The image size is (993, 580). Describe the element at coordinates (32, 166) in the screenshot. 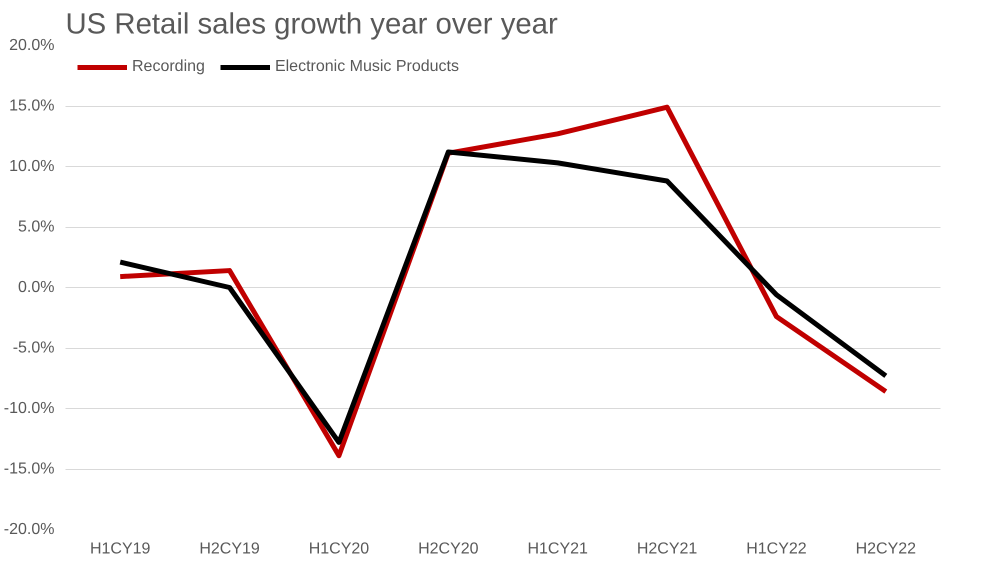

I see `y-tick-label: 10.0%` at that location.